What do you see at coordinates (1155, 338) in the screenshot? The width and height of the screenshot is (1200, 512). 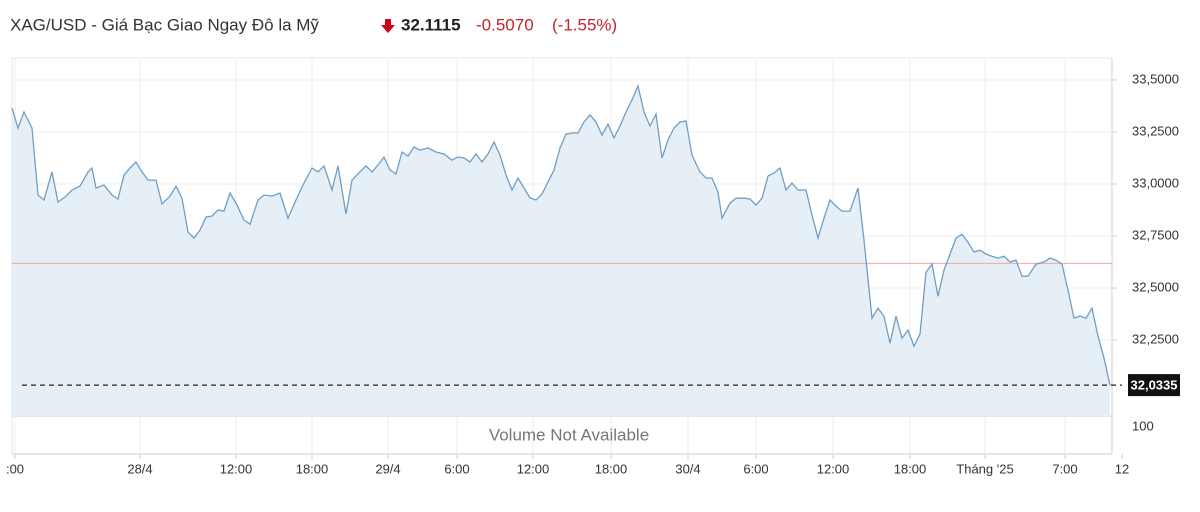 I see `y-tick-label: 32,2500` at bounding box center [1155, 338].